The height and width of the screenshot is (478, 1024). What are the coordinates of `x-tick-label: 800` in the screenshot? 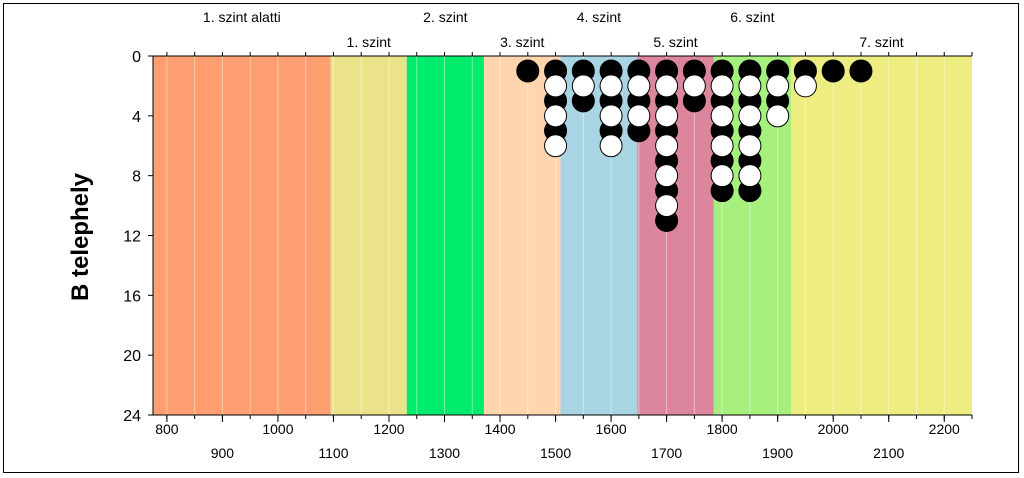 It's located at (167, 429).